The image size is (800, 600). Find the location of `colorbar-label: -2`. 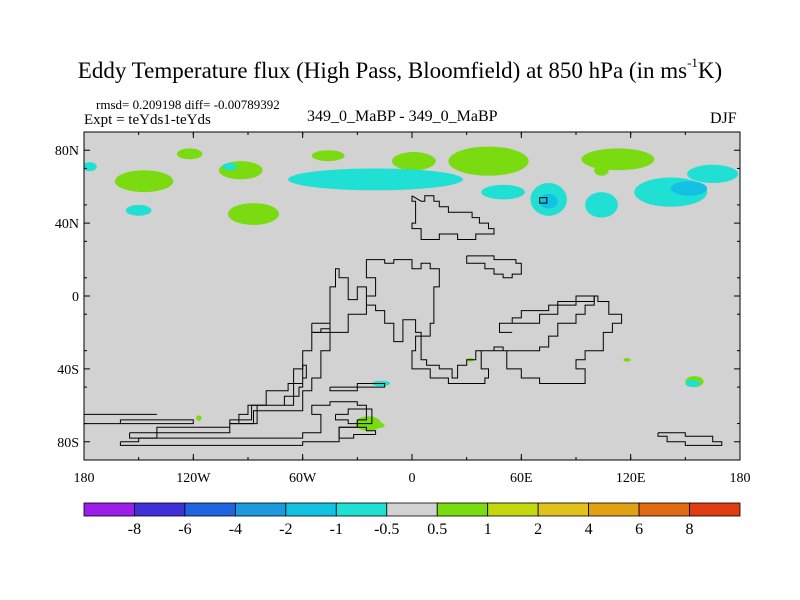

colorbar-label: -2 is located at coordinates (285, 529).